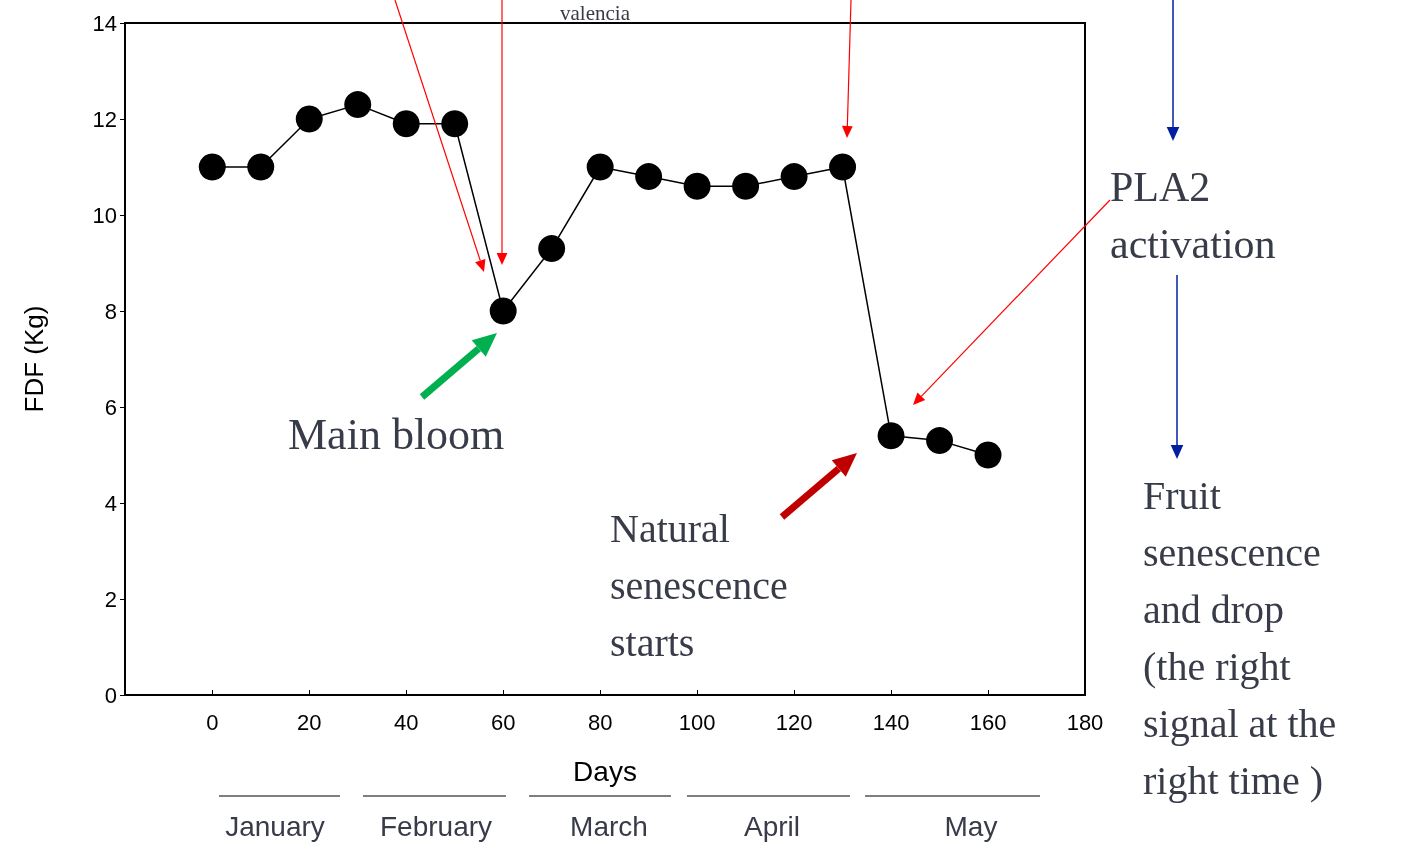  Describe the element at coordinates (110, 695) in the screenshot. I see `y-tick-label: 0` at that location.